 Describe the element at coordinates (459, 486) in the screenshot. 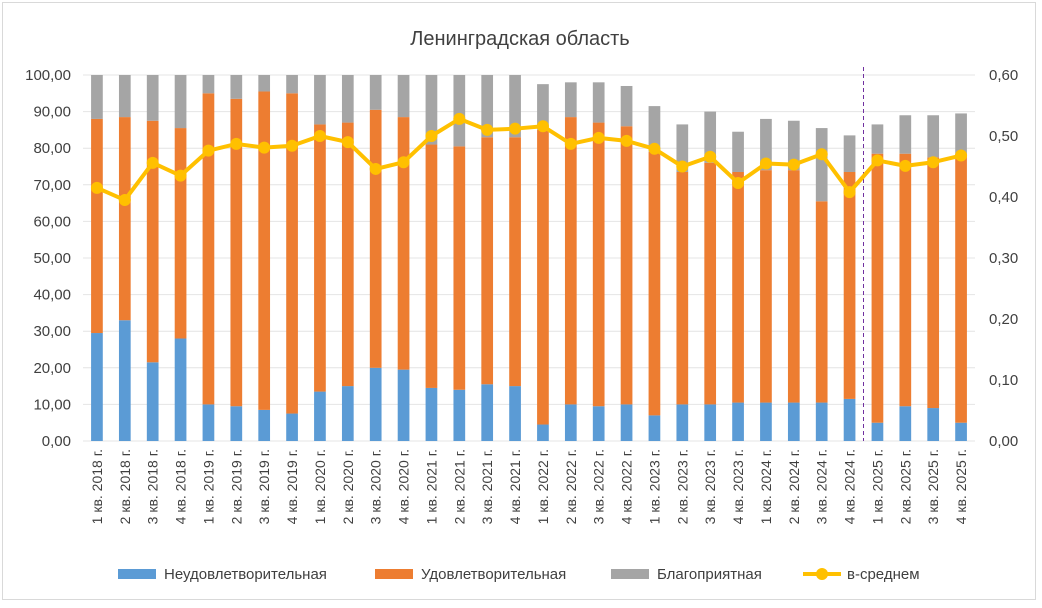

I see `x-tick-label: 2 кв. 2021 г.` at that location.